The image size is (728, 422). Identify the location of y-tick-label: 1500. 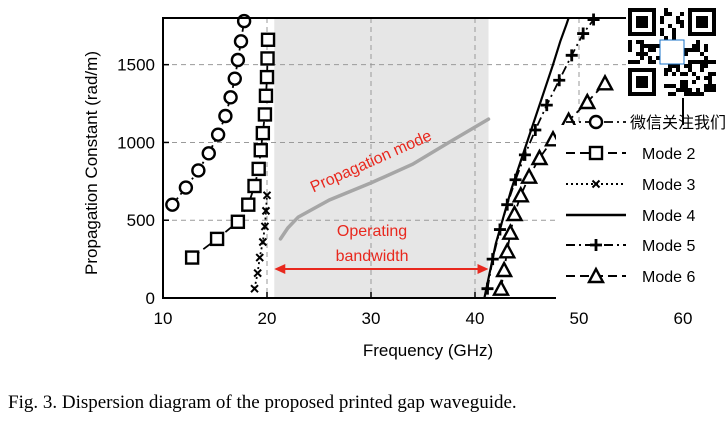
(136, 65).